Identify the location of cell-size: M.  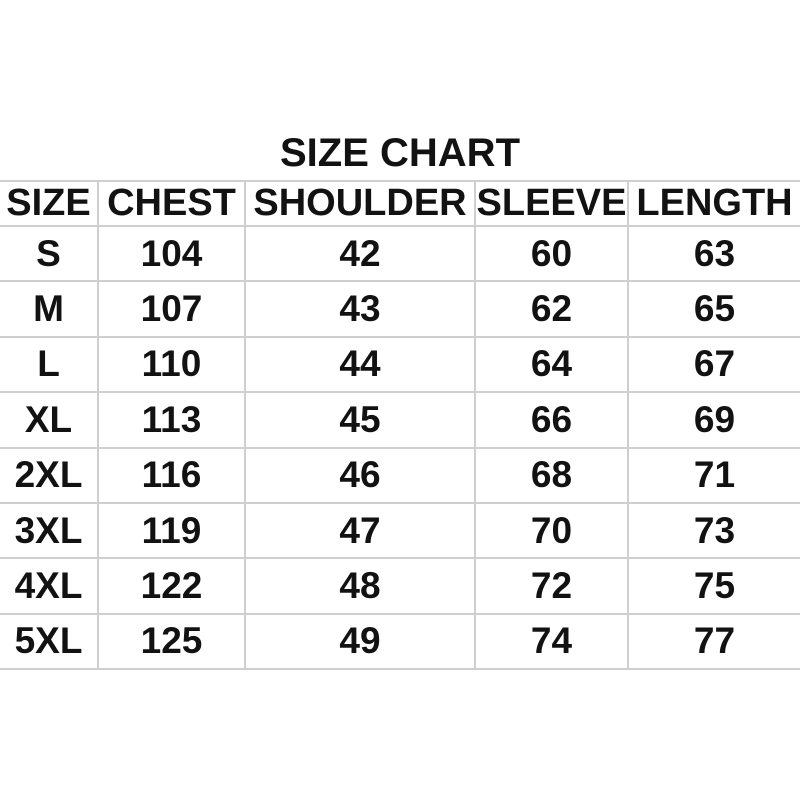
(49, 309).